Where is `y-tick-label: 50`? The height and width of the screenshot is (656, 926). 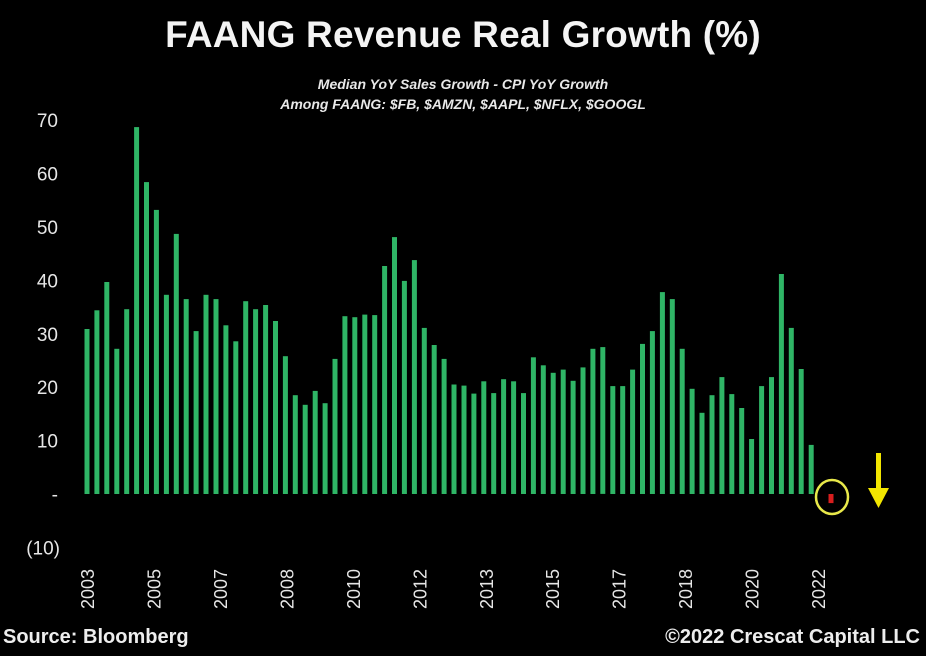 y-tick-label: 50 is located at coordinates (47, 228).